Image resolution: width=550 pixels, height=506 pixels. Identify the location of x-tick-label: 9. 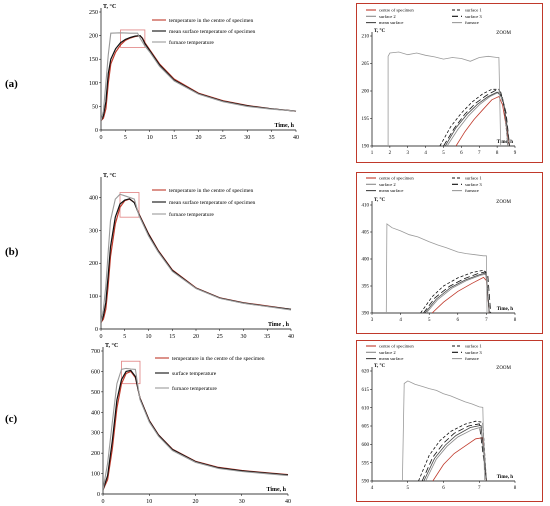
(515, 153).